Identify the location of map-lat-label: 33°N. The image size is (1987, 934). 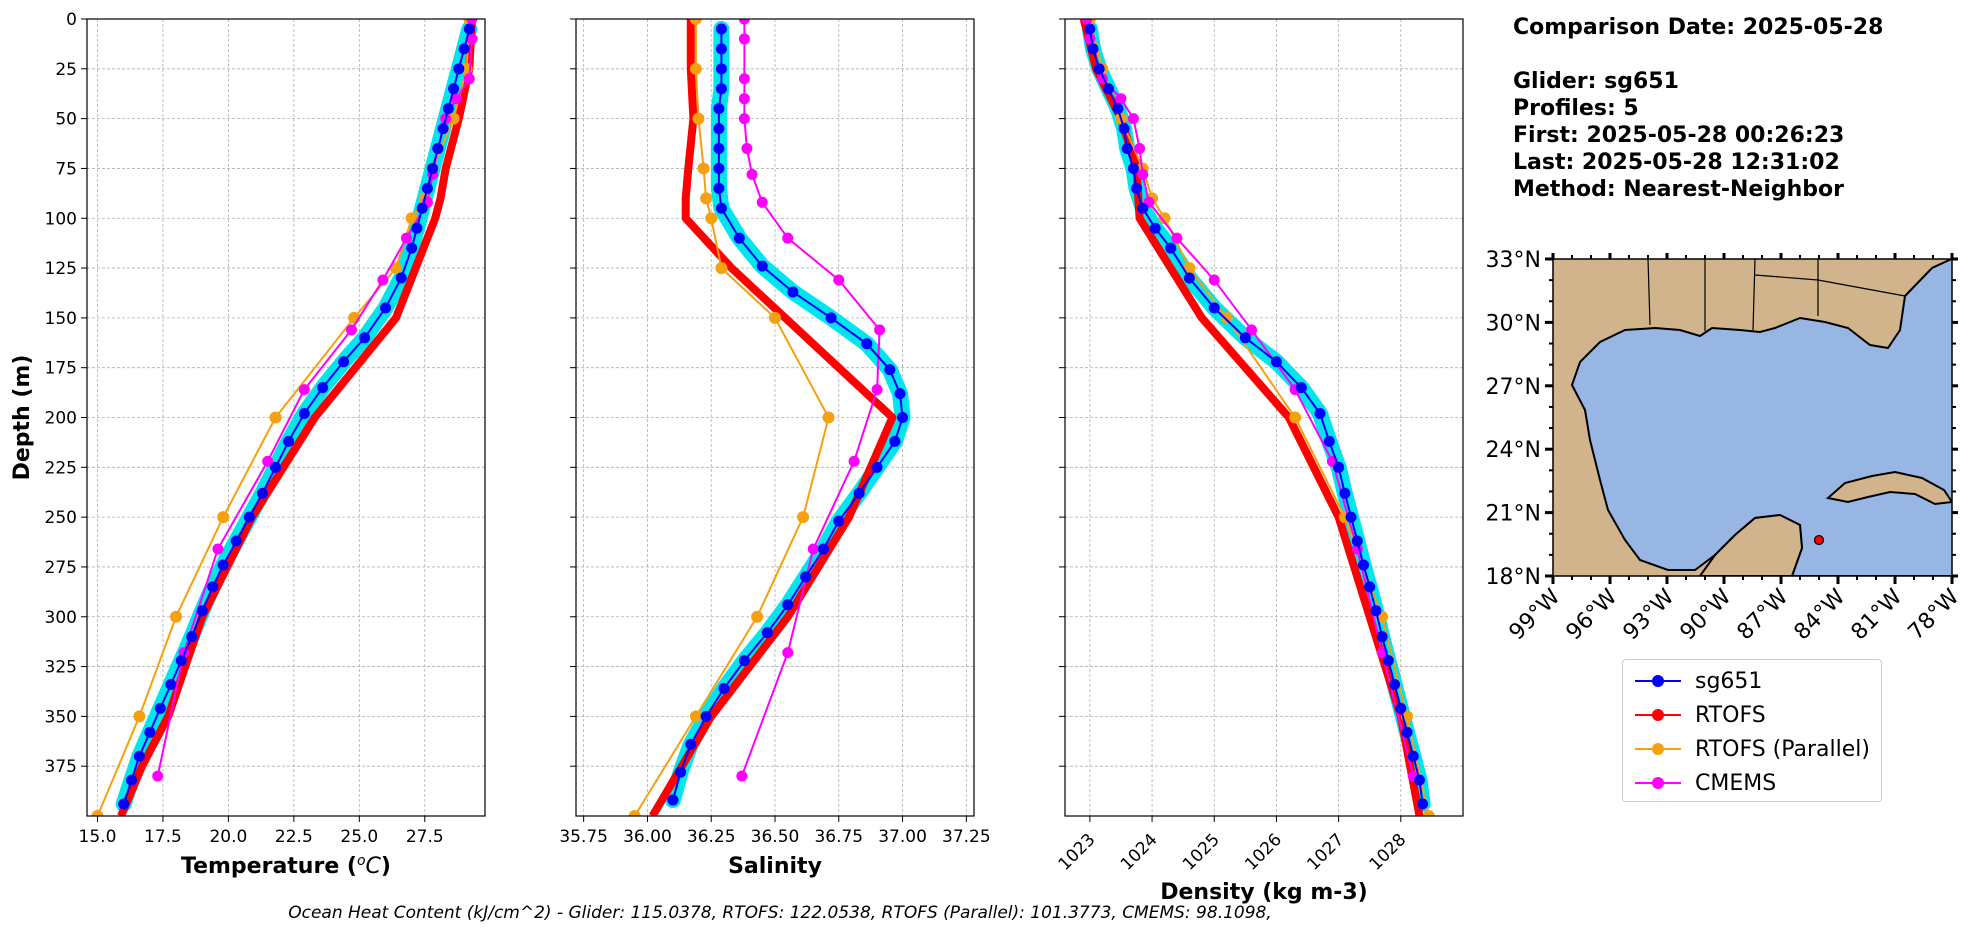
(1513, 260).